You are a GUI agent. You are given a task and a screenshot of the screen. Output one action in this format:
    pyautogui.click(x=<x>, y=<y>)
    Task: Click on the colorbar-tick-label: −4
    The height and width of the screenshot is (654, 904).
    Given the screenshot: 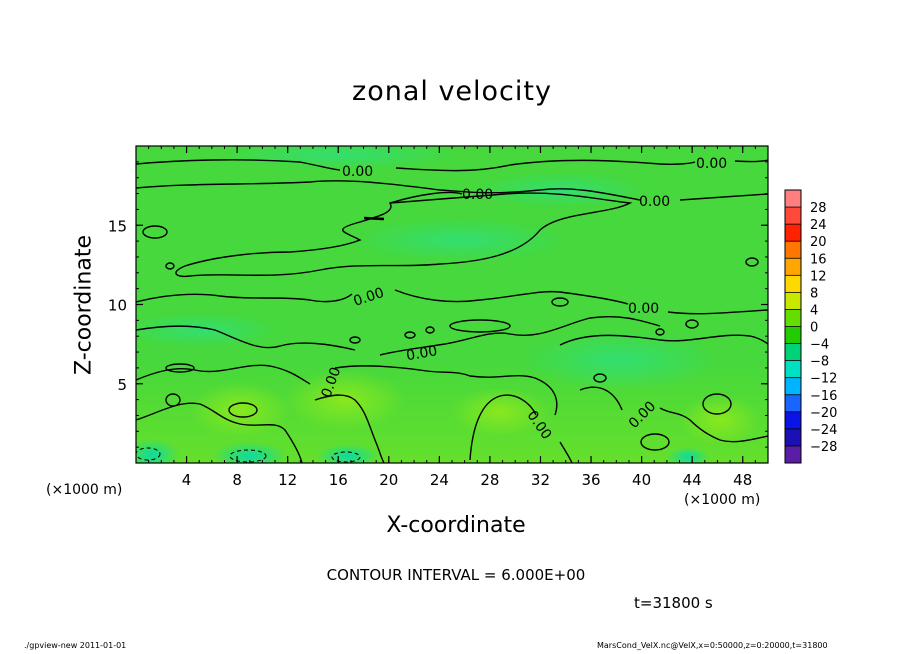 What is the action you would take?
    pyautogui.click(x=819, y=345)
    